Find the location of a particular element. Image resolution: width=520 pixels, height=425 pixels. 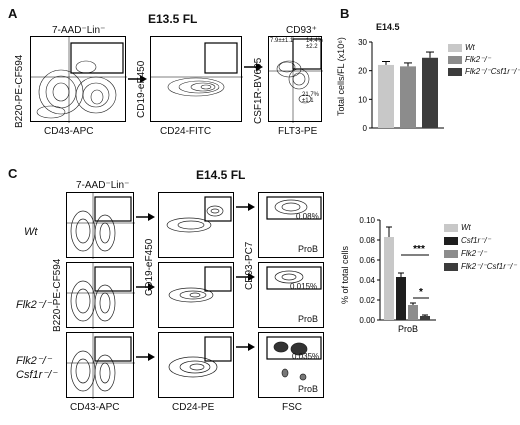

legend-label: Wt is located at coordinates (470, 47).